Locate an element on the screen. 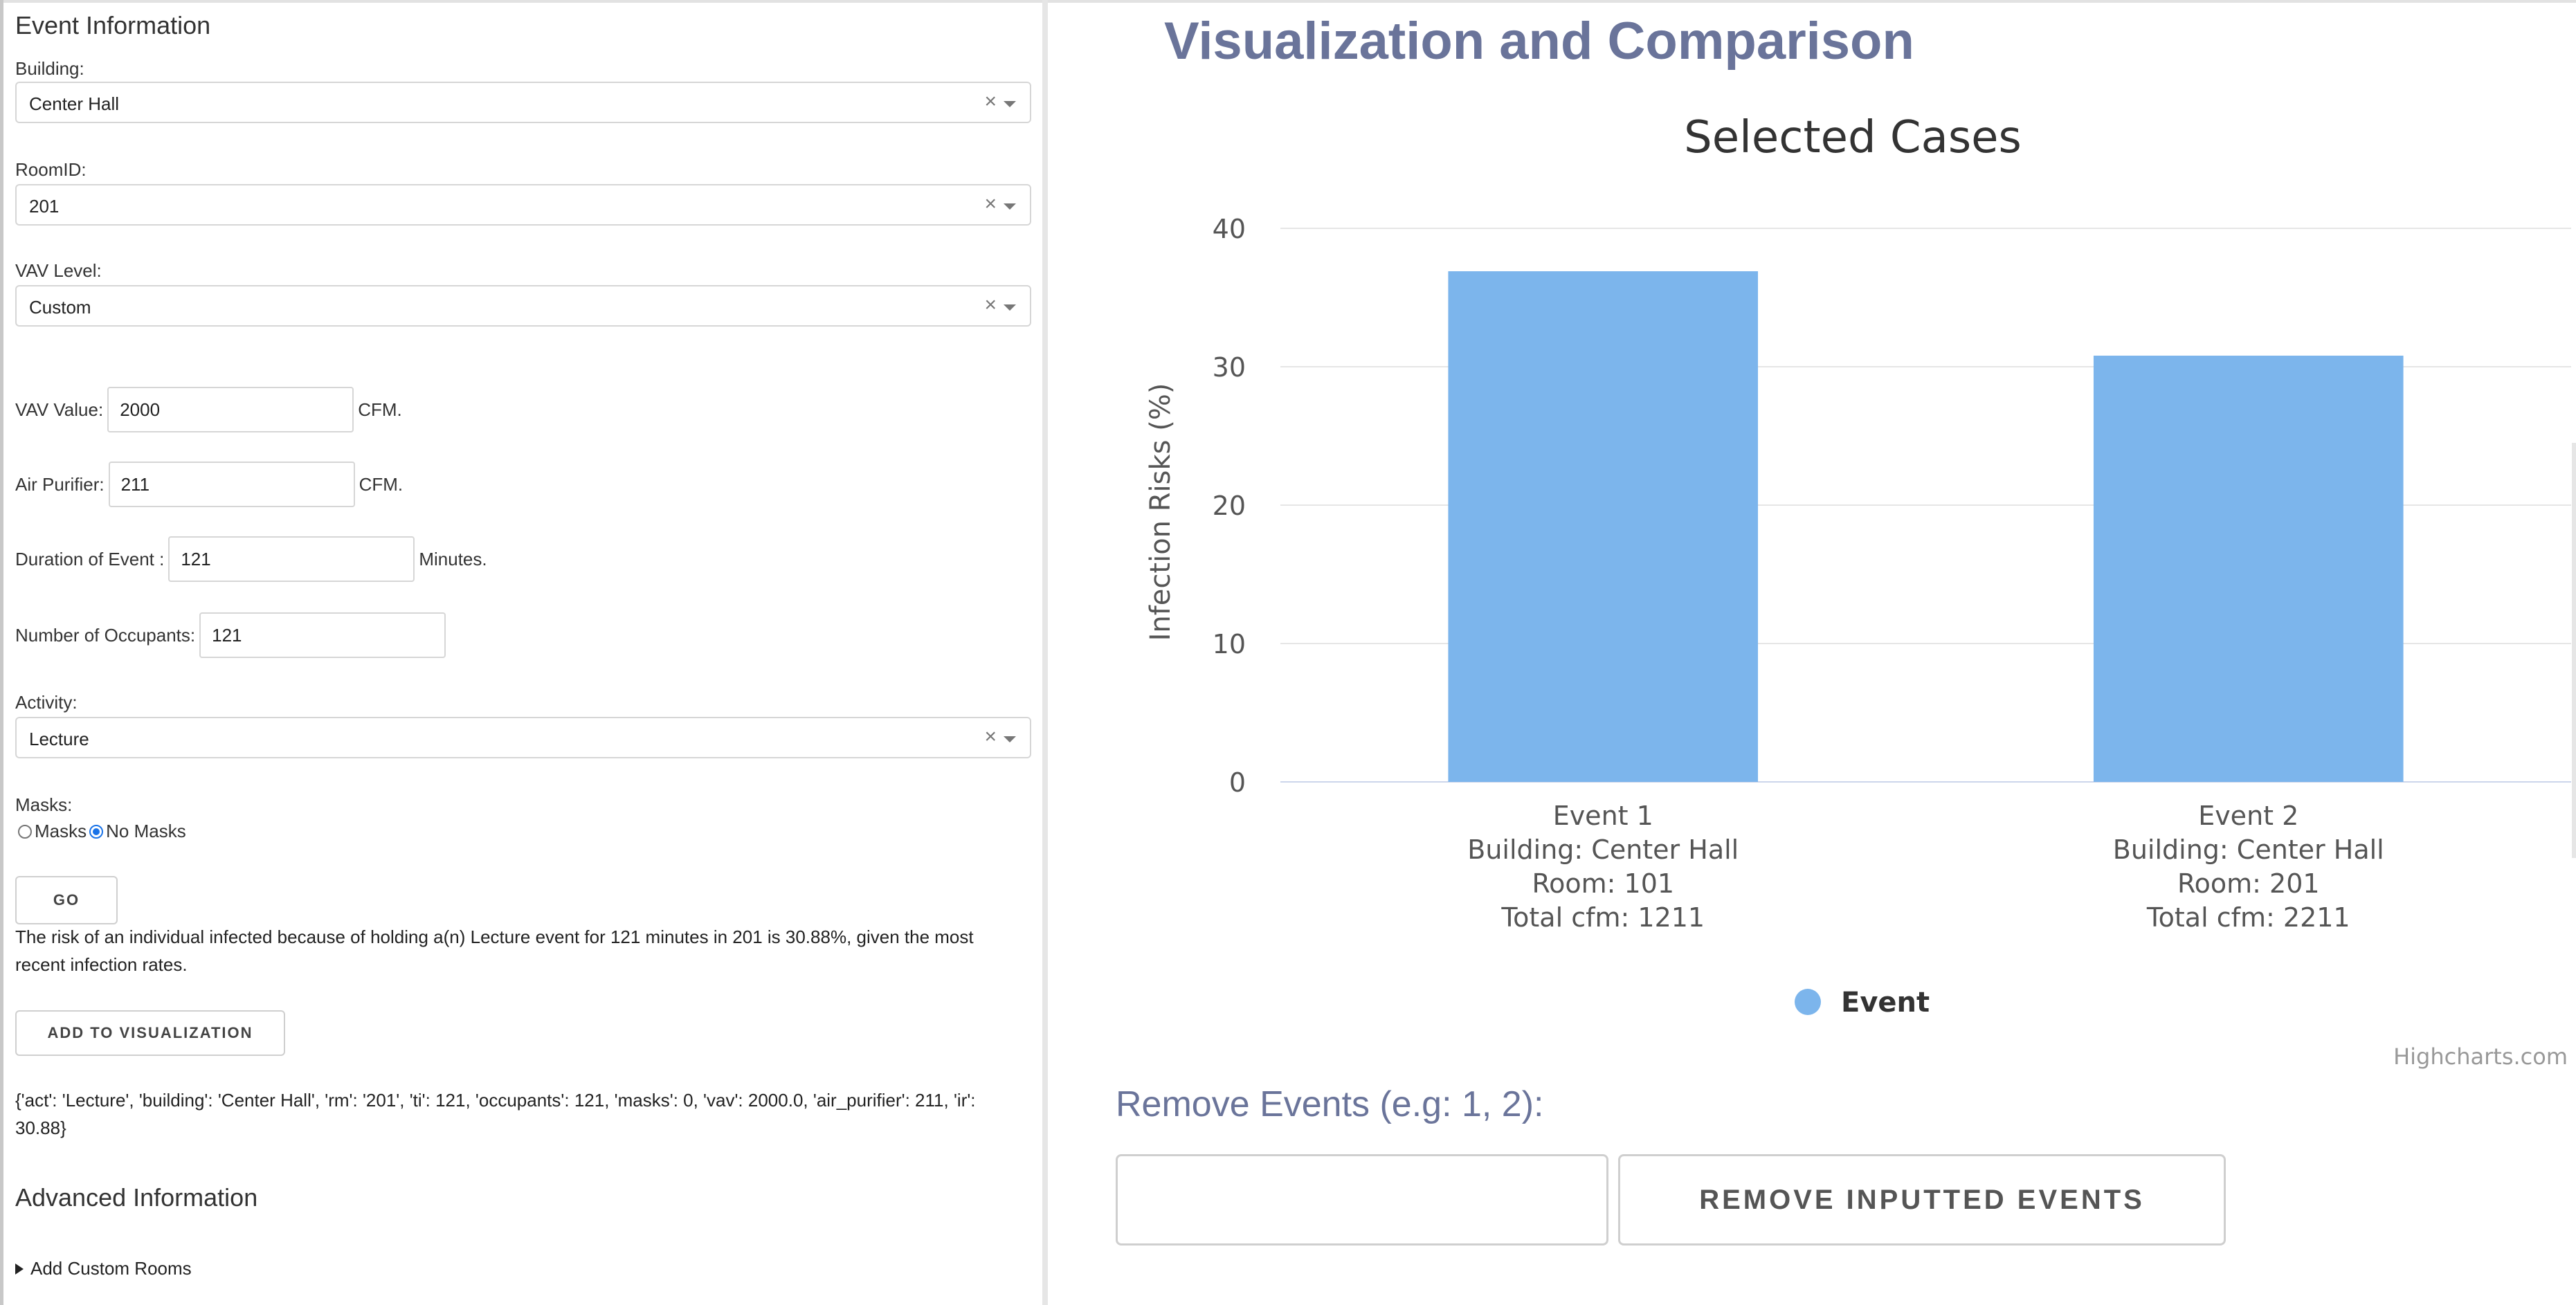 The width and height of the screenshot is (2576, 1305). legend-marker is located at coordinates (1808, 1002).